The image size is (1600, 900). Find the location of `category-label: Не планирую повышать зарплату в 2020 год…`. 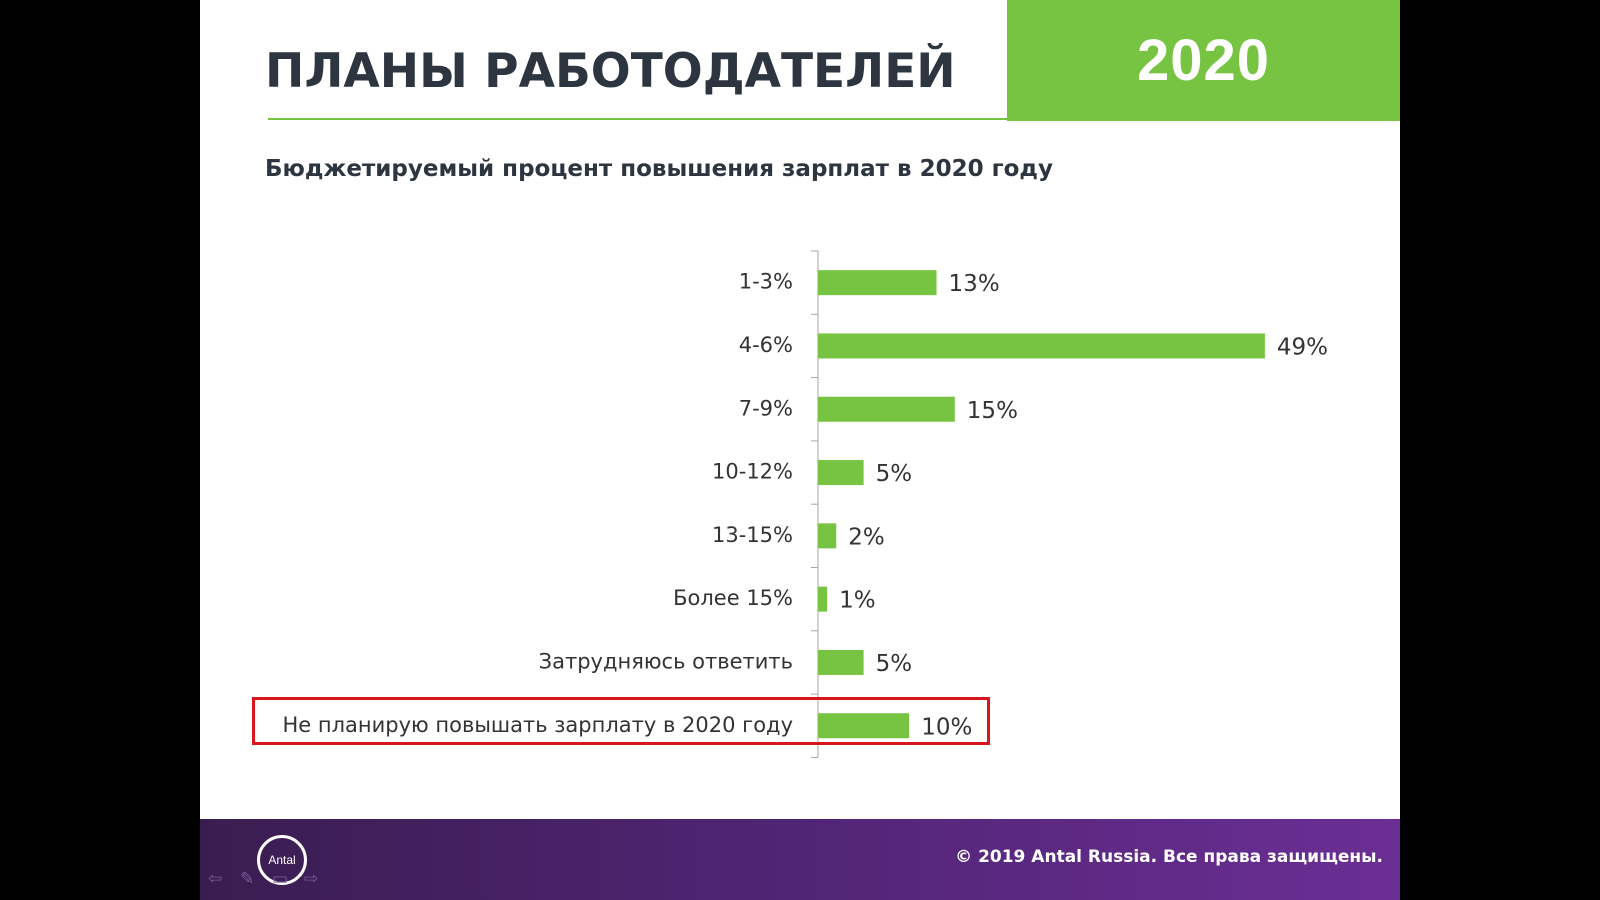

category-label: Не планирую повышать зарплату в 2020 год… is located at coordinates (537, 725).